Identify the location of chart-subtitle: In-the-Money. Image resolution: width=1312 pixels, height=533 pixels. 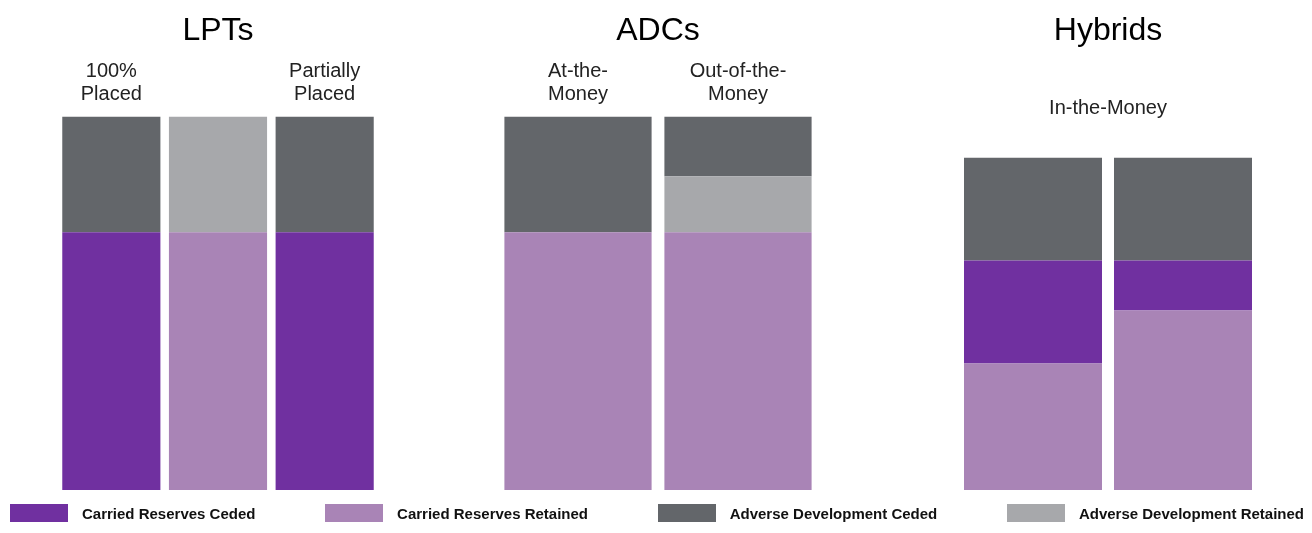
(1108, 106).